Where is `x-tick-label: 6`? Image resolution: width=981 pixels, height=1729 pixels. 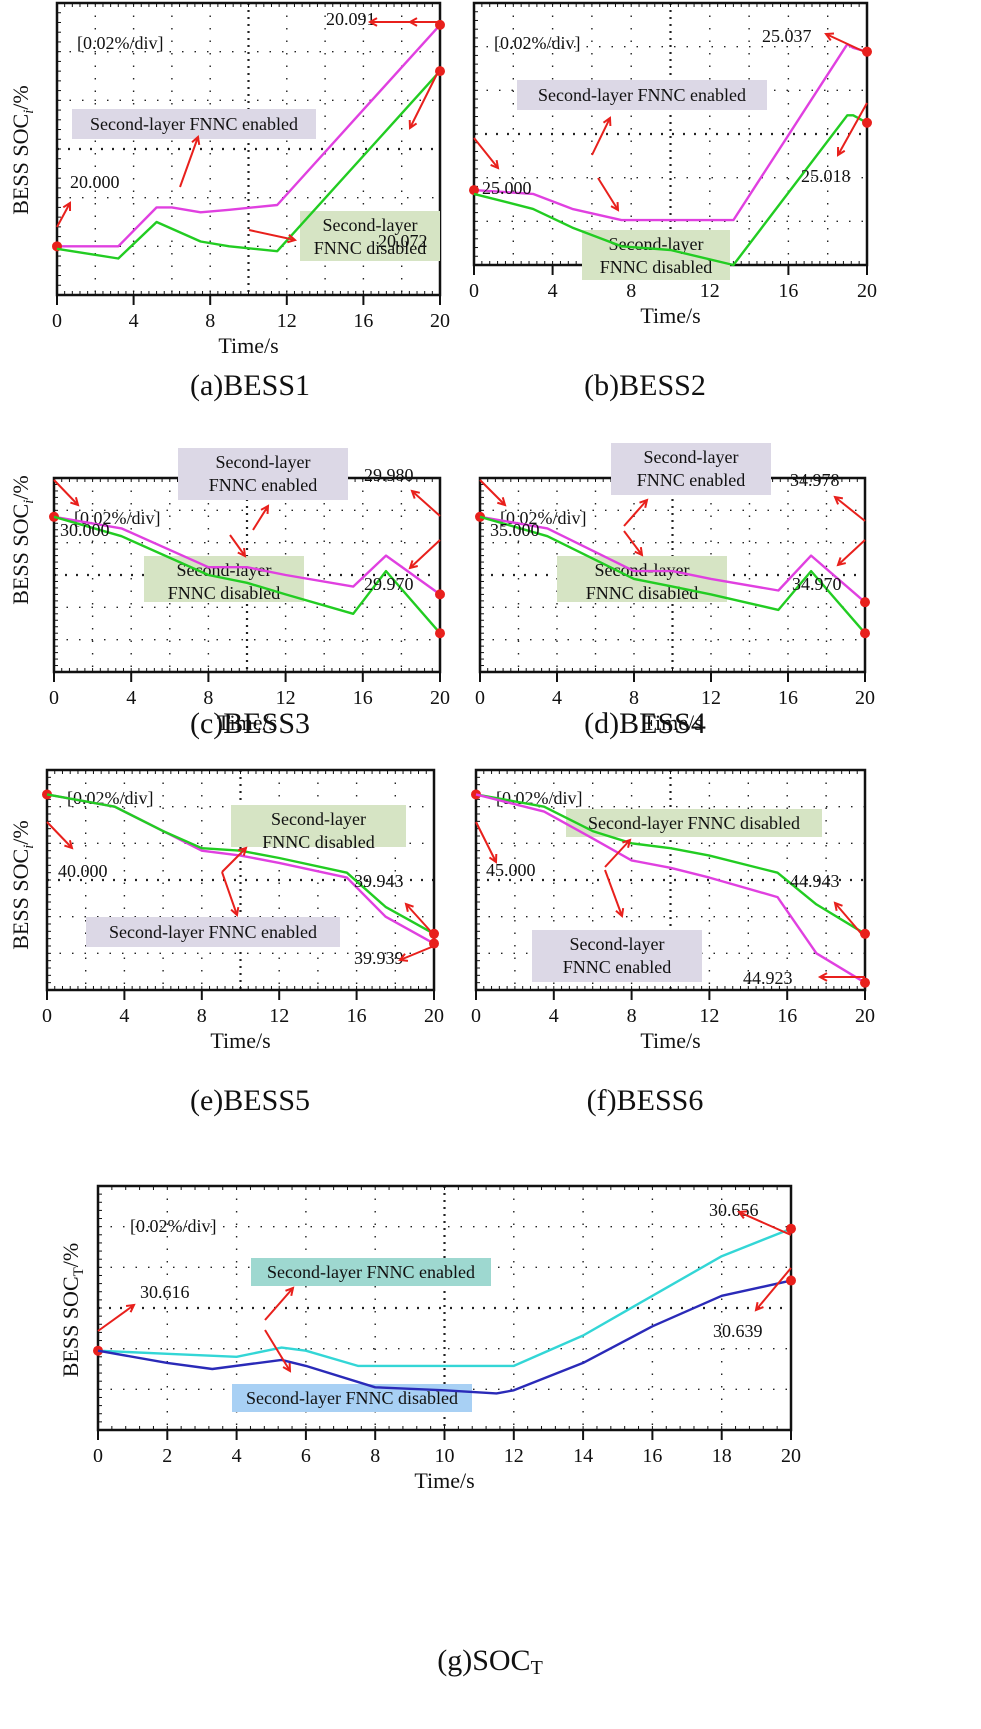
x-tick-label: 6 is located at coordinates (306, 1456).